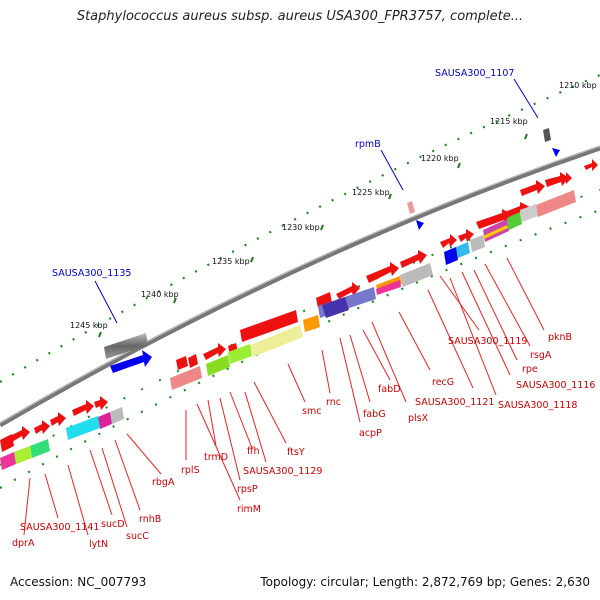 This screenshot has height=600, width=600. Describe the element at coordinates (113, 524) in the screenshot. I see `gene-label-sucd: sucD` at that location.